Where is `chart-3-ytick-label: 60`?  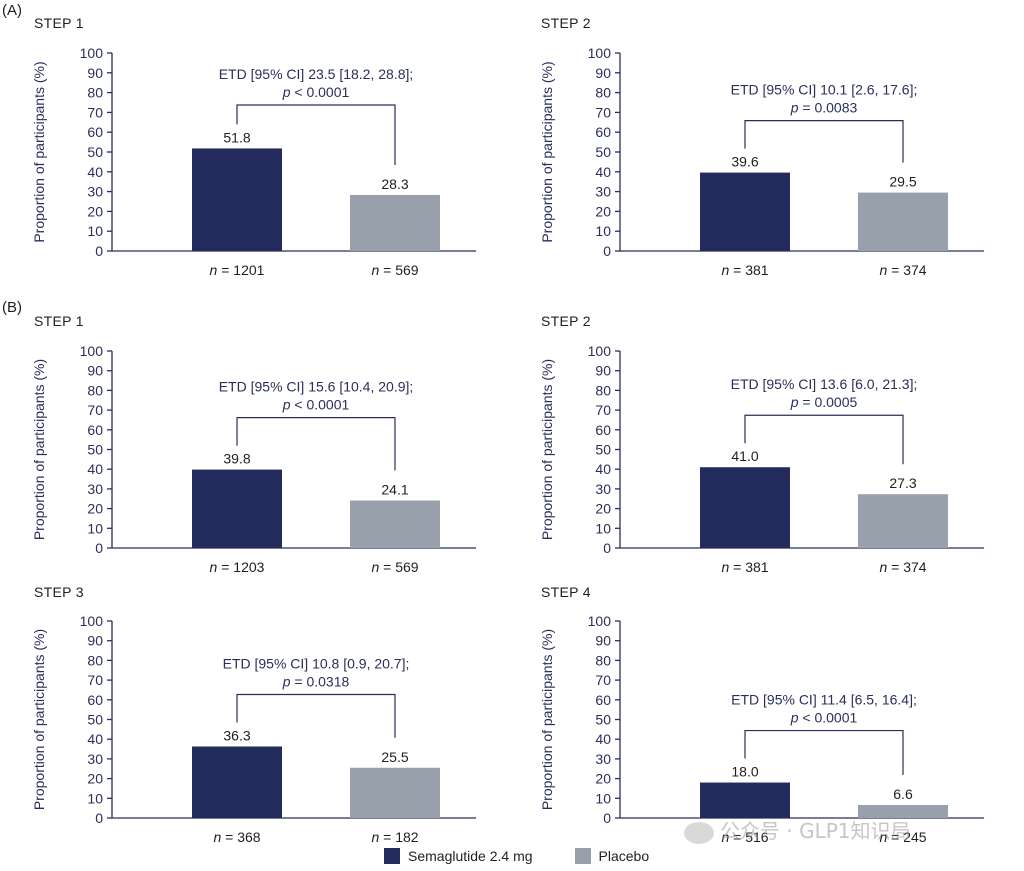
chart-3-ytick-label: 60 is located at coordinates (95, 430).